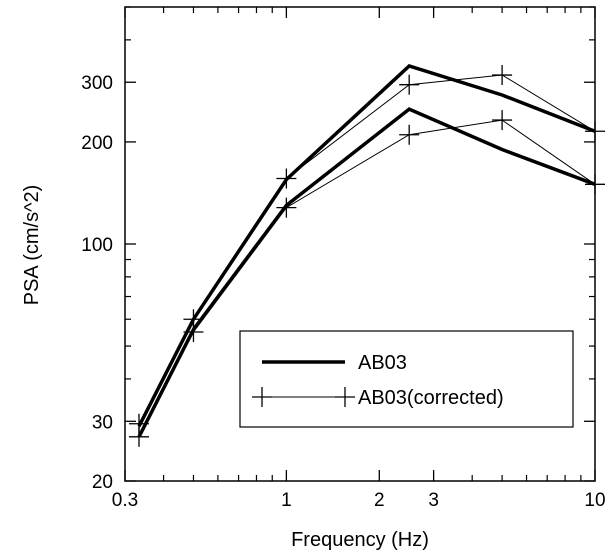 The width and height of the screenshot is (616, 556). Describe the element at coordinates (97, 245) in the screenshot. I see `y-tick-label: 100` at that location.